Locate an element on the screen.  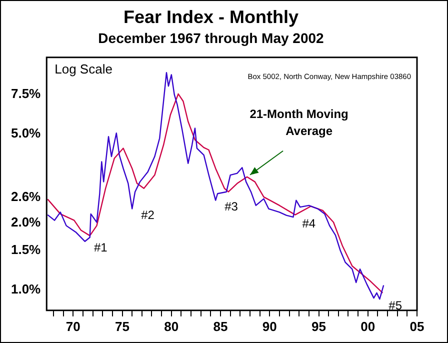
x-tick-label: 80 is located at coordinates (171, 326).